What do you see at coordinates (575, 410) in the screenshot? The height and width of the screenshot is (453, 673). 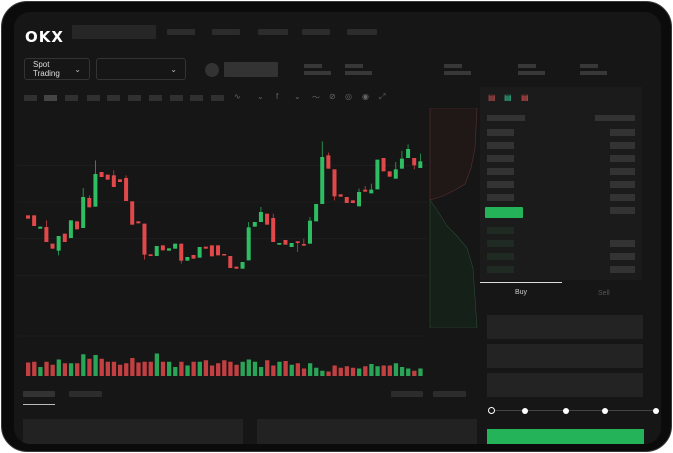 I see `amount-slider` at bounding box center [575, 410].